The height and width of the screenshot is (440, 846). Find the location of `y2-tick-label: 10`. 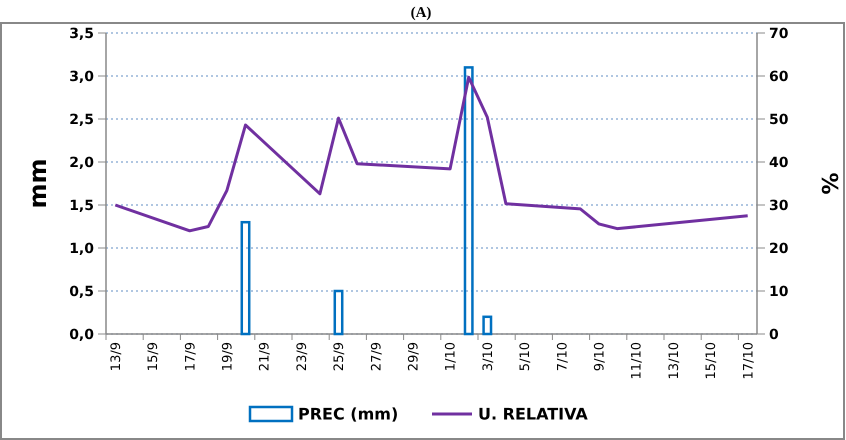

y2-tick-label: 10 is located at coordinates (779, 292).